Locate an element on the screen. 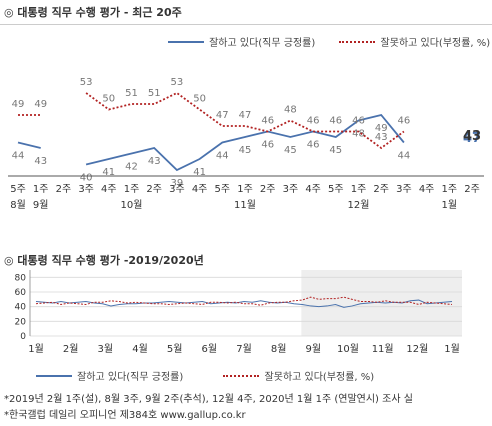 The image size is (492, 426). data-label-positive: 39 is located at coordinates (177, 183).